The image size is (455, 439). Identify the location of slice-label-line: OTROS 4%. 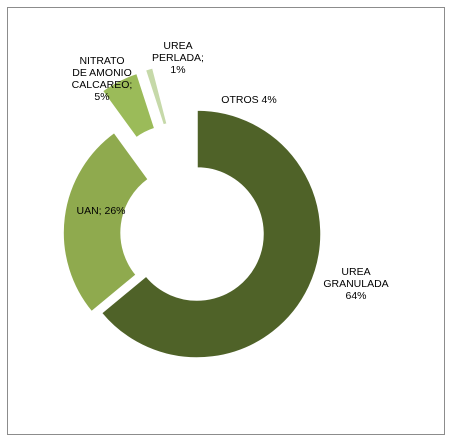
(248, 100).